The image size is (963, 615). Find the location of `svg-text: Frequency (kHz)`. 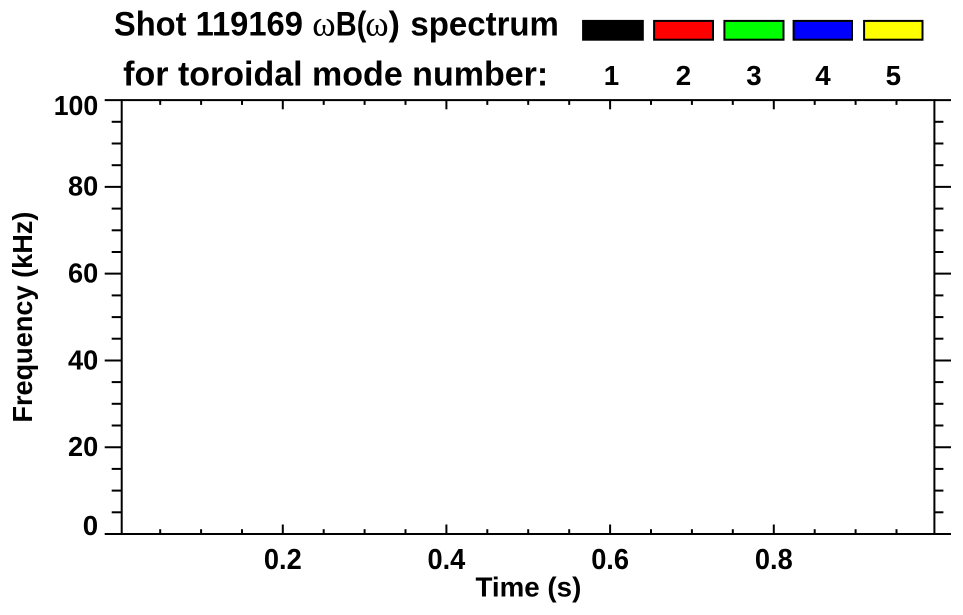

svg-text: Frequency (kHz) is located at coordinates (22, 317).